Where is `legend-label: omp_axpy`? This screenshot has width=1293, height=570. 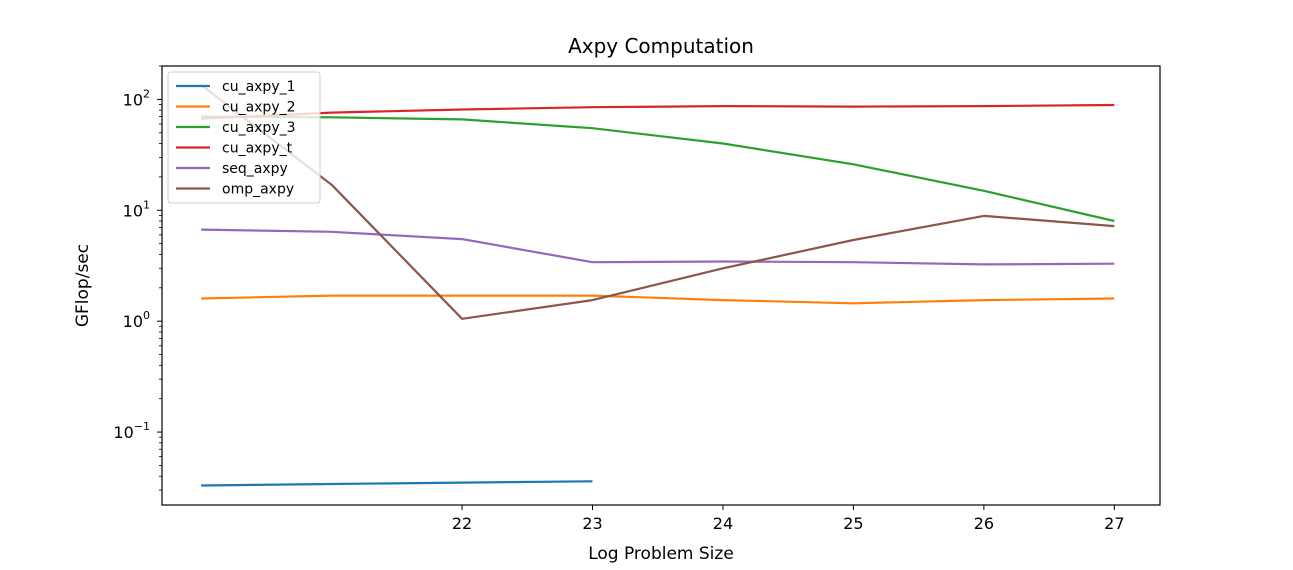 legend-label: omp_axpy is located at coordinates (258, 190).